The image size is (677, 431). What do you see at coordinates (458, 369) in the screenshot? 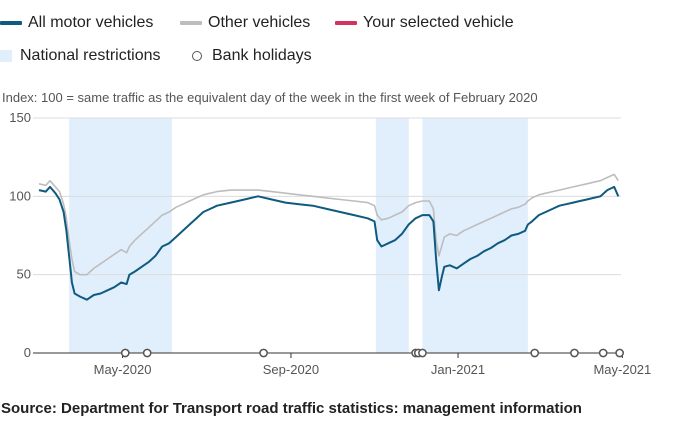
I see `xtick-label-Jan-2021: Jan-2021` at bounding box center [458, 369].